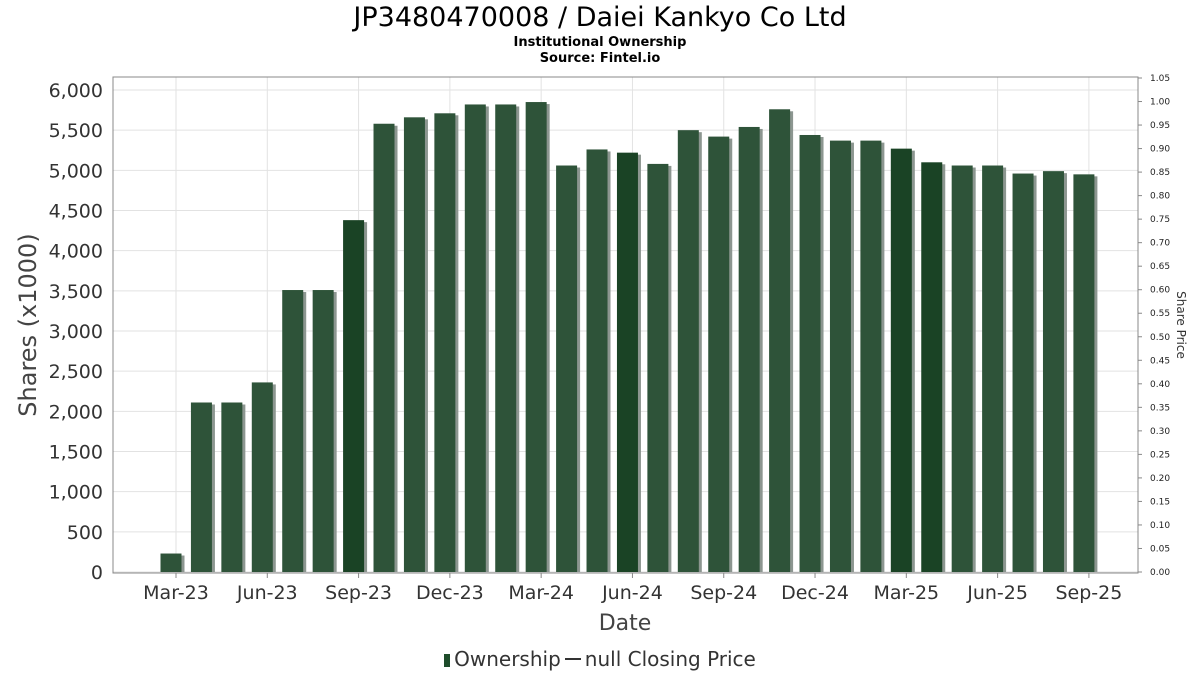 This screenshot has height=675, width=1200. What do you see at coordinates (76, 292) in the screenshot?
I see `y-tick-label: 3,500` at bounding box center [76, 292].